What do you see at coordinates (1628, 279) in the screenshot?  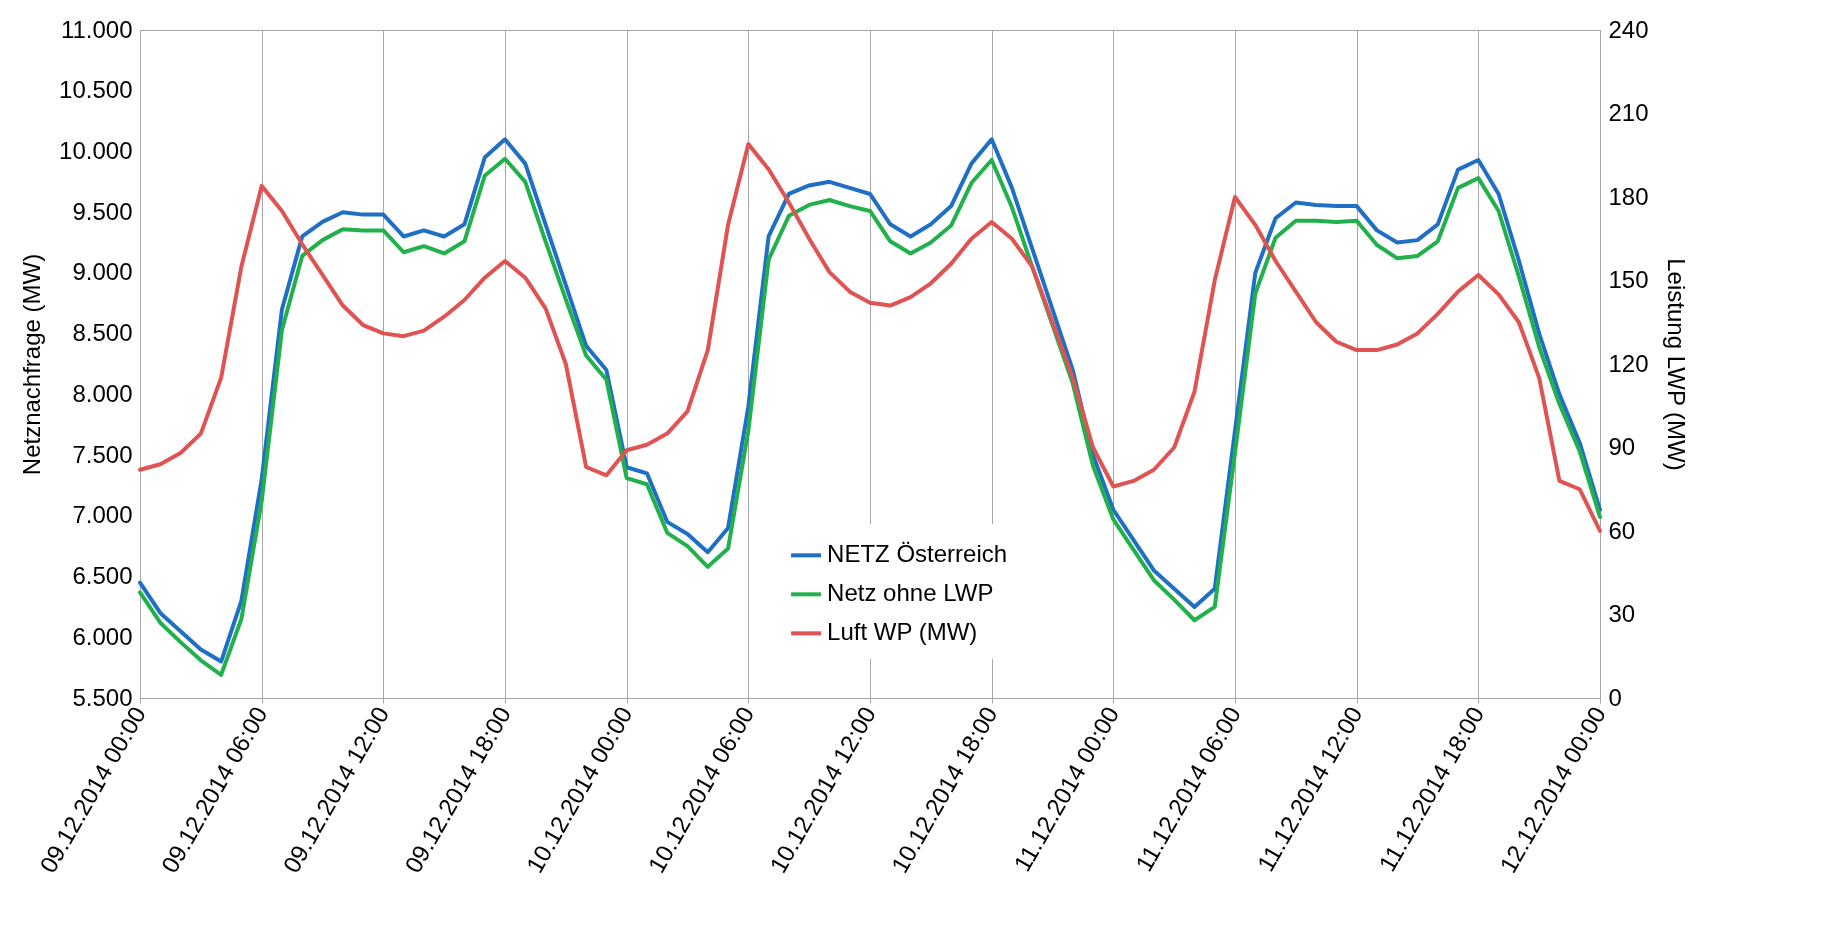 I see `y2-tick-label: 150` at bounding box center [1628, 279].